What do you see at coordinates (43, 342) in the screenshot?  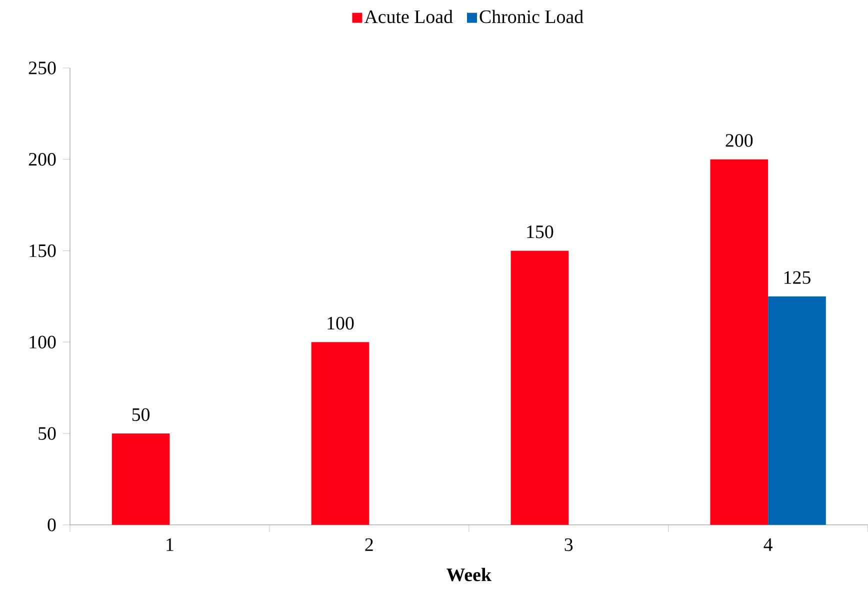 I see `y-tick-label: 100` at bounding box center [43, 342].